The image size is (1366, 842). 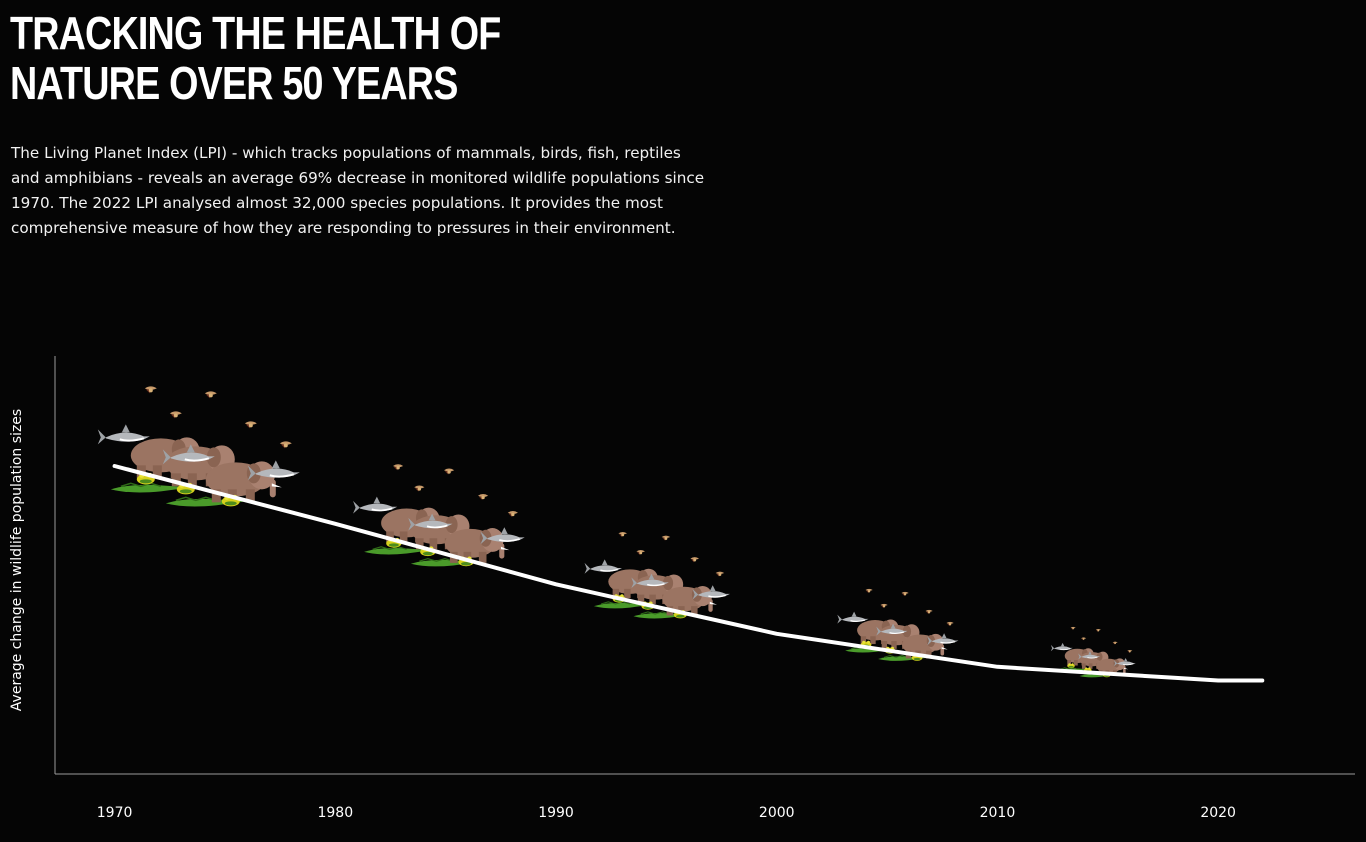 I want to click on frog-icon, so click(x=1071, y=666).